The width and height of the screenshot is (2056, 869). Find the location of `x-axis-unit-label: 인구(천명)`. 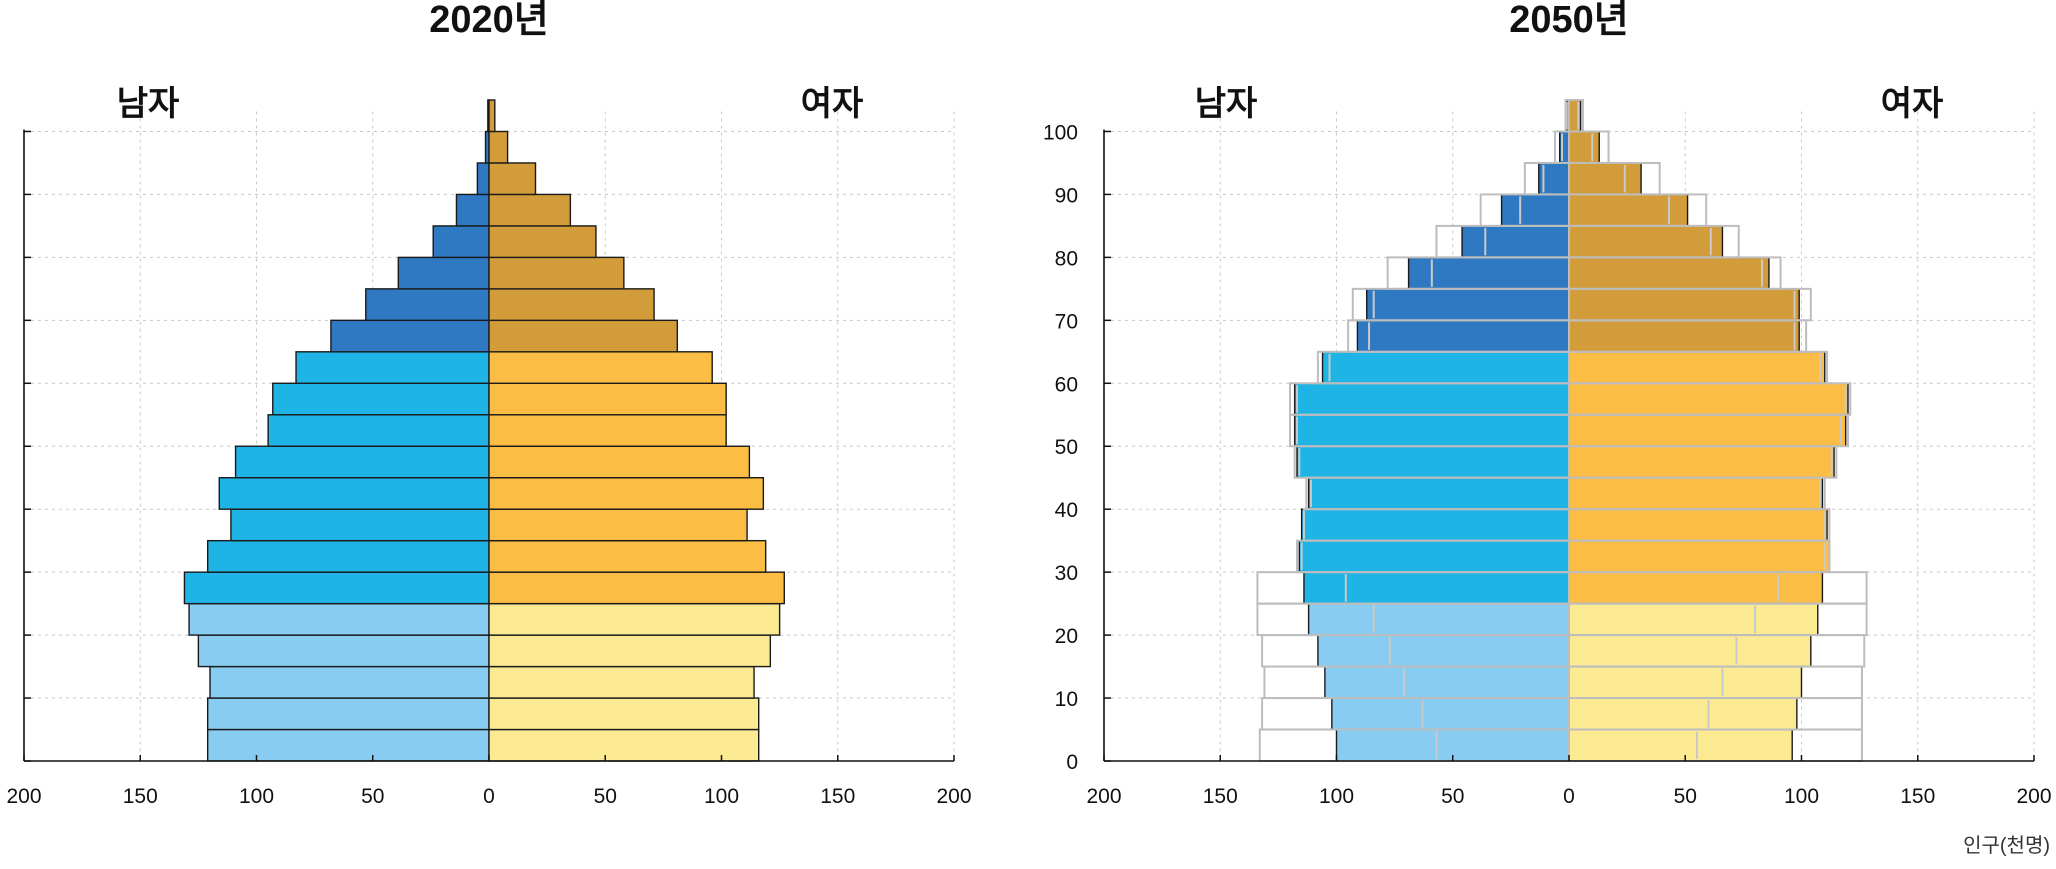

x-axis-unit-label: 인구(천명) is located at coordinates (2006, 845).